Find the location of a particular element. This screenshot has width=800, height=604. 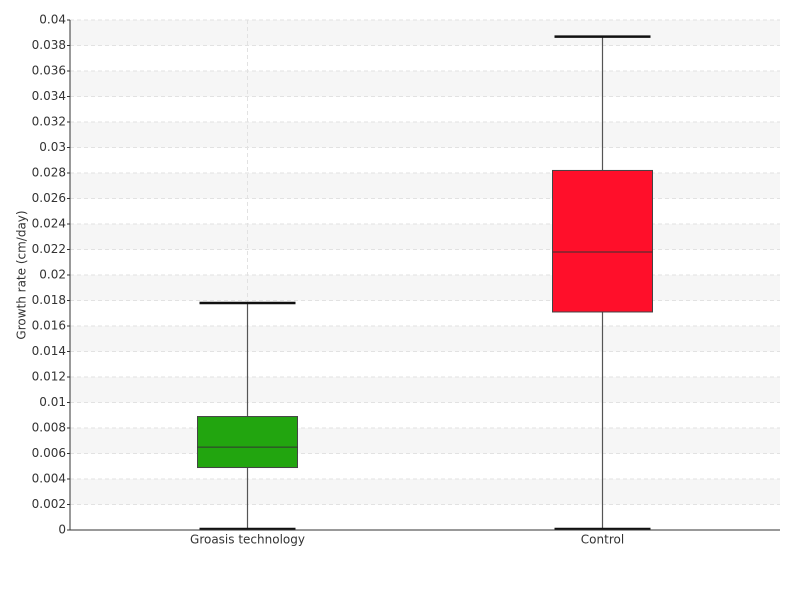

y-tick-label: 0.006 is located at coordinates (49, 453).